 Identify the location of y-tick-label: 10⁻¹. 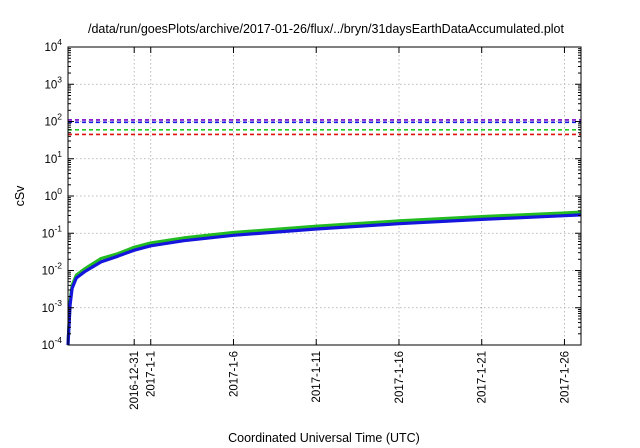
(52, 231).